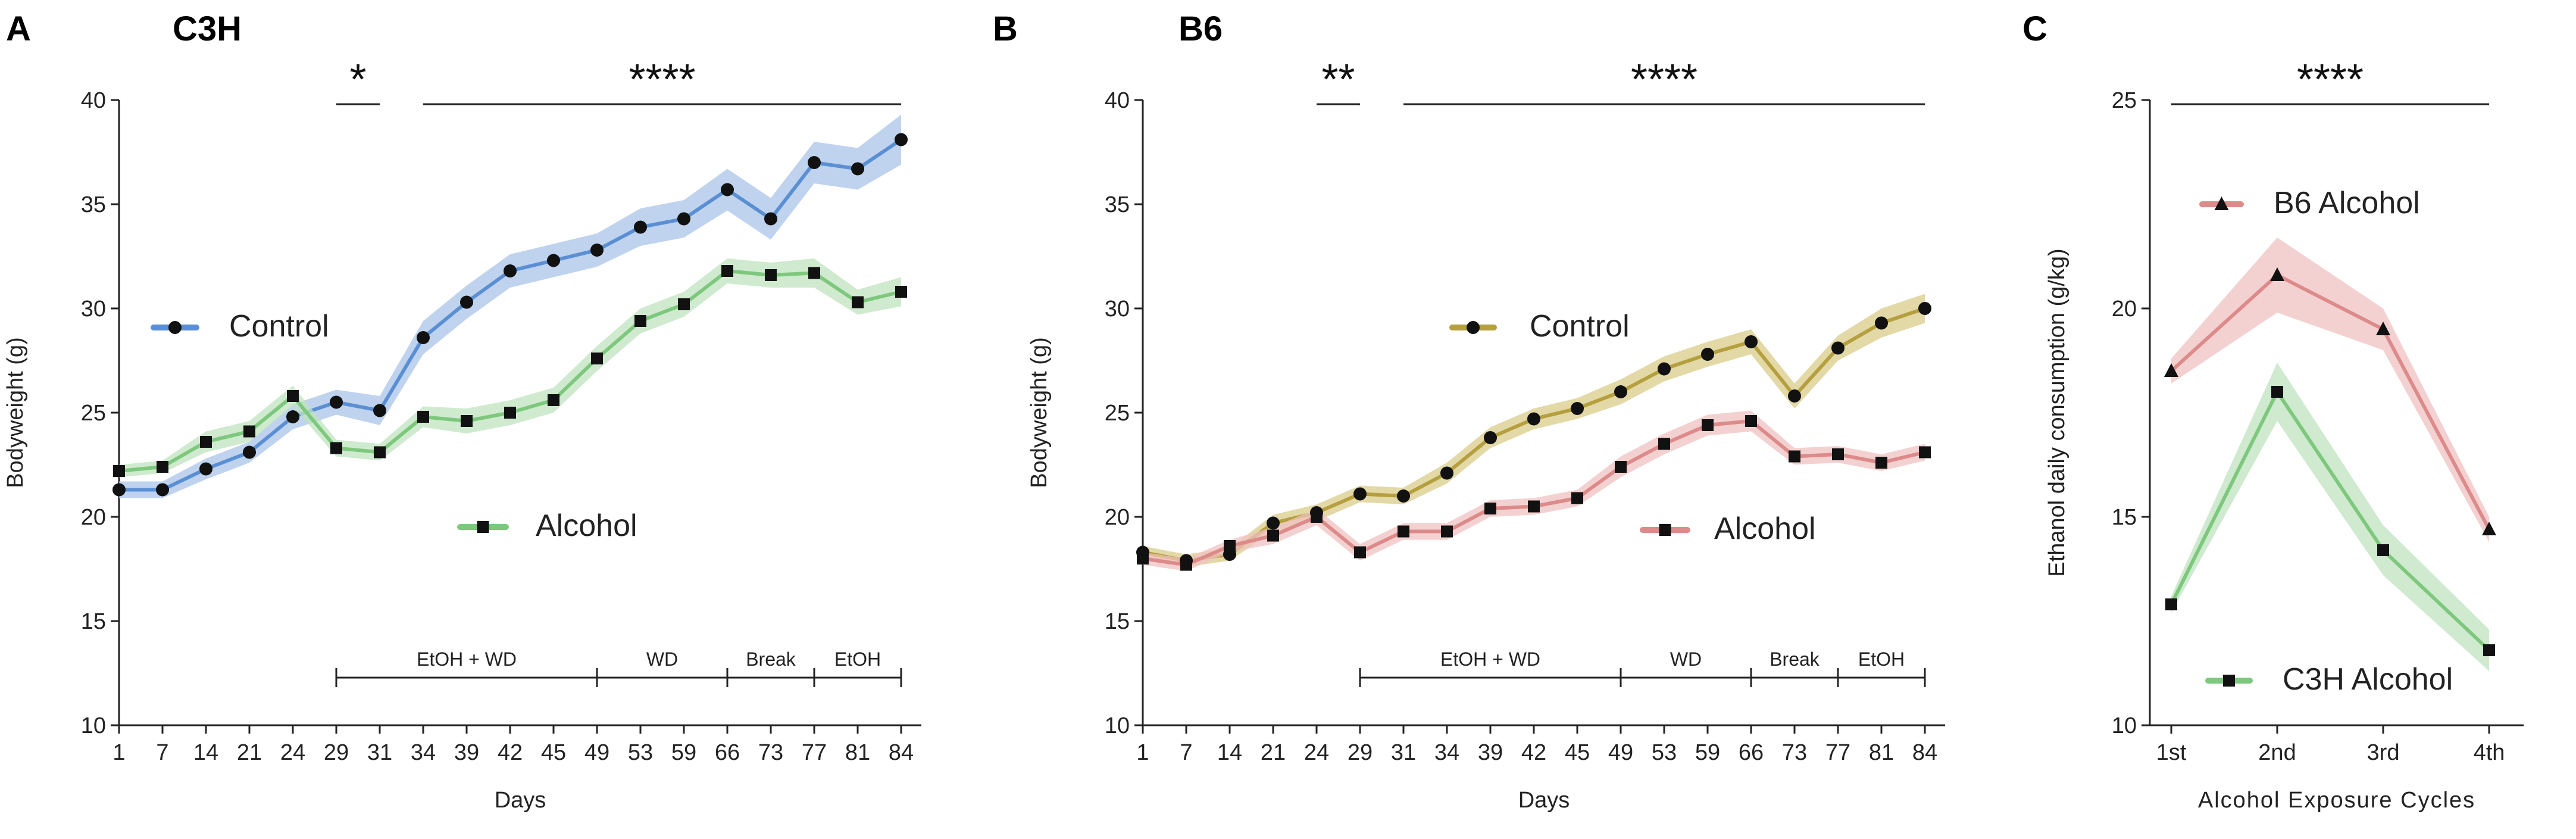  I want to click on y-tick-label: 35, so click(1117, 204).